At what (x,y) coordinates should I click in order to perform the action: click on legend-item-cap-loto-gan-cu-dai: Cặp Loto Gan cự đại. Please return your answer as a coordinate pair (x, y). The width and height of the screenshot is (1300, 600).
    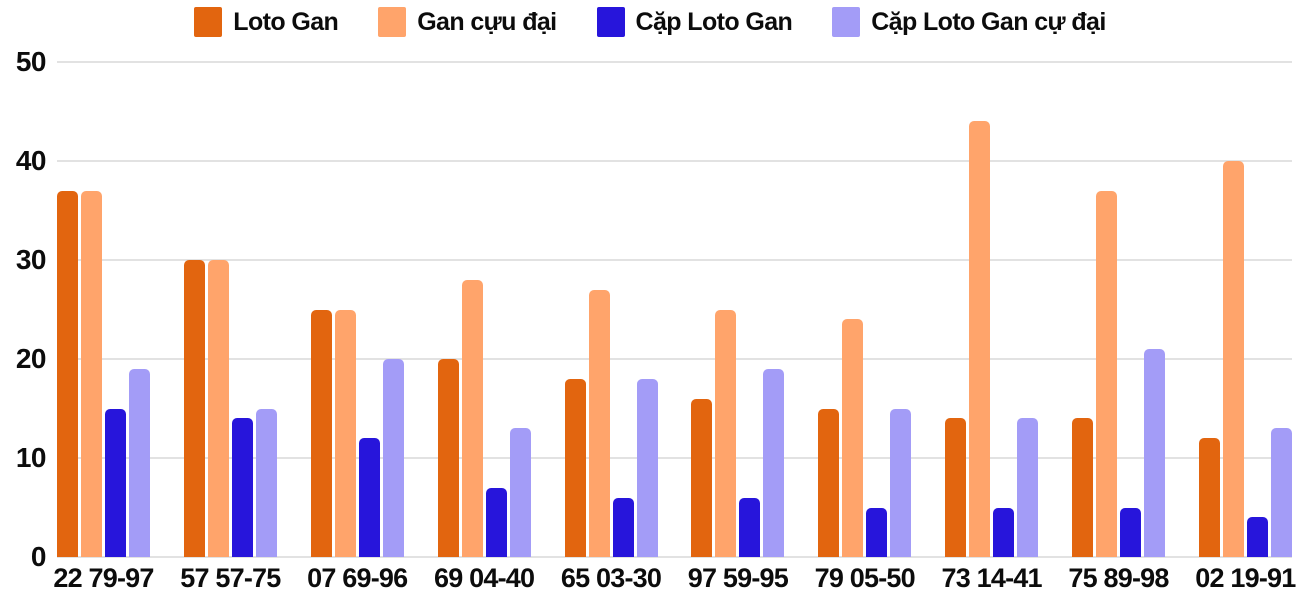
    Looking at the image, I should click on (969, 22).